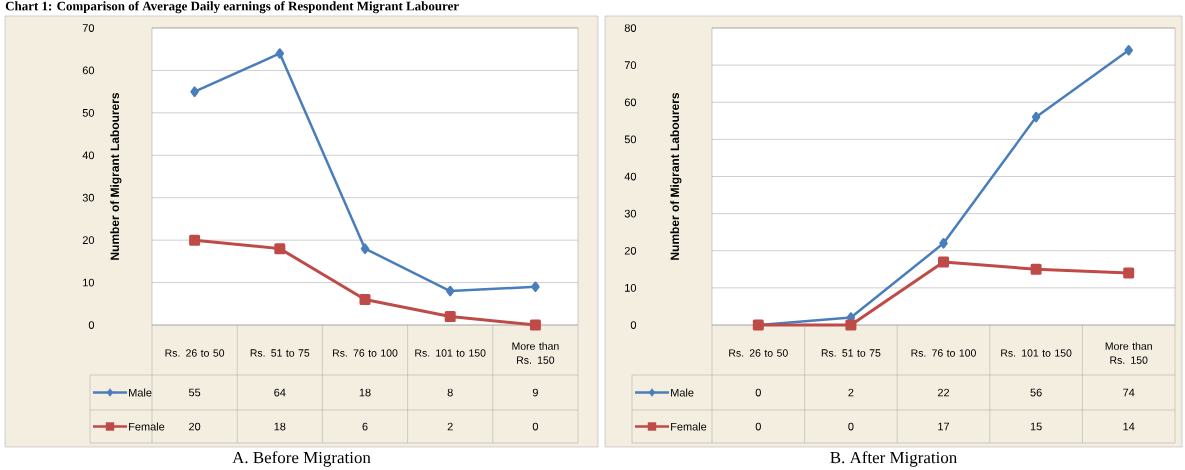 The height and width of the screenshot is (470, 1185). What do you see at coordinates (232, 7) in the screenshot?
I see `chart-title: Chart 1: Comparison of Average Daily earnings of Respondent Migrant Labourer` at bounding box center [232, 7].